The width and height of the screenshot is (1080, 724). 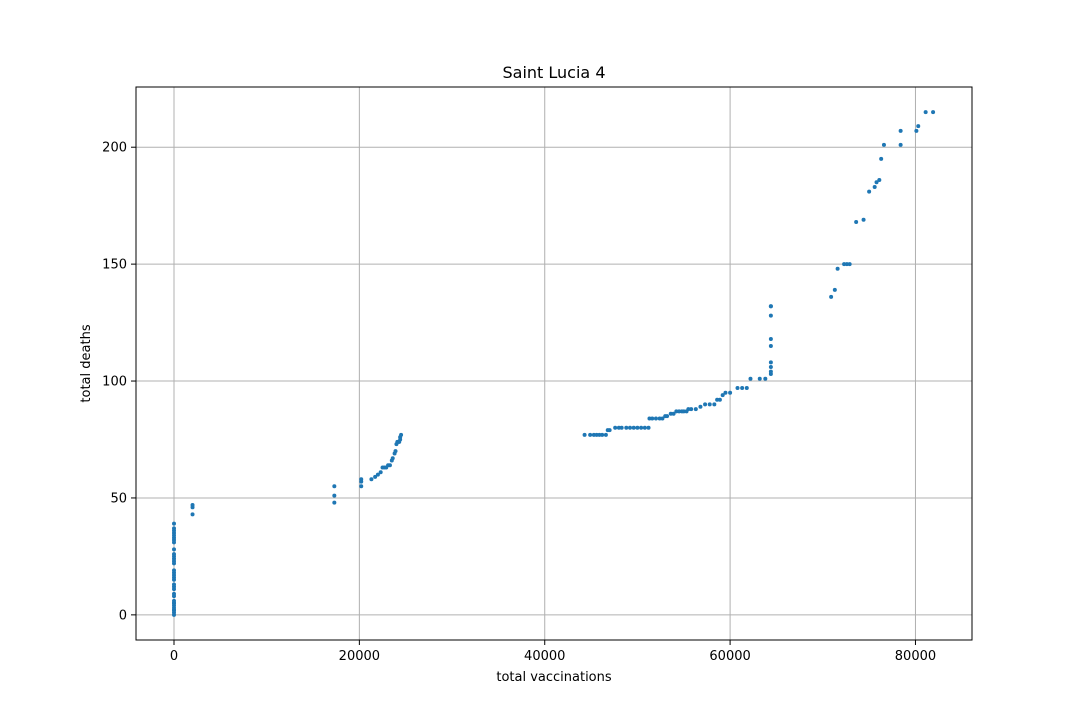 What do you see at coordinates (114, 148) in the screenshot?
I see `y-tick-label: 200` at bounding box center [114, 148].